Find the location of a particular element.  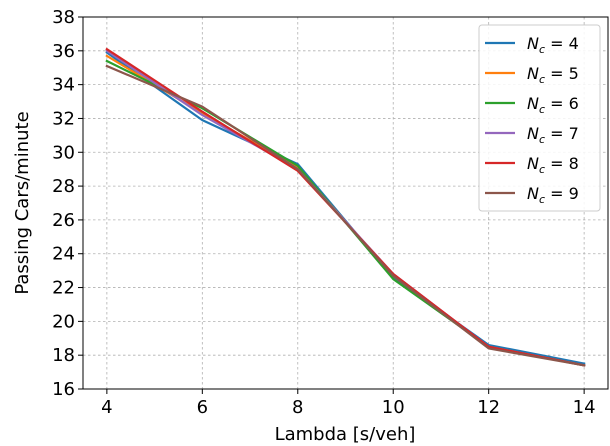

legend-entry-label: Nc = 4 is located at coordinates (553, 45).